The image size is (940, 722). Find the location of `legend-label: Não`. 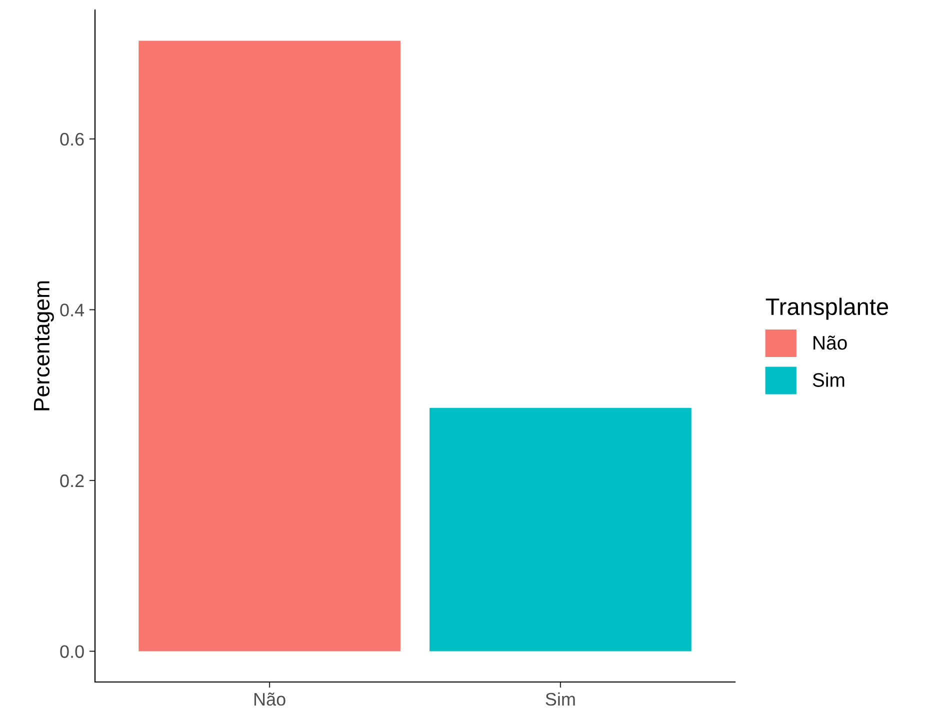

legend-label: Não is located at coordinates (830, 343).